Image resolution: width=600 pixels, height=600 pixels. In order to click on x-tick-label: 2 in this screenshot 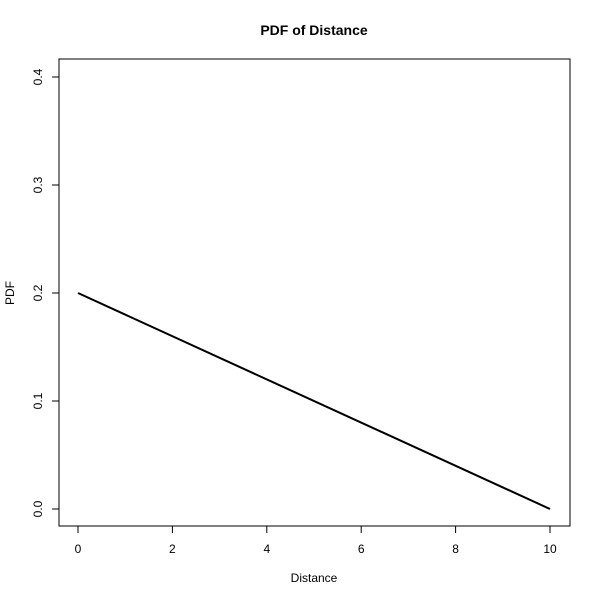, I will do `click(172, 549)`.